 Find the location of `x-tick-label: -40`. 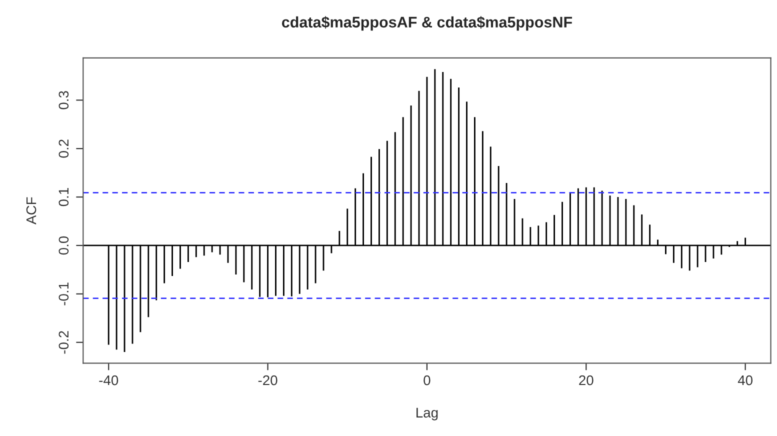

x-tick-label: -40 is located at coordinates (108, 380).